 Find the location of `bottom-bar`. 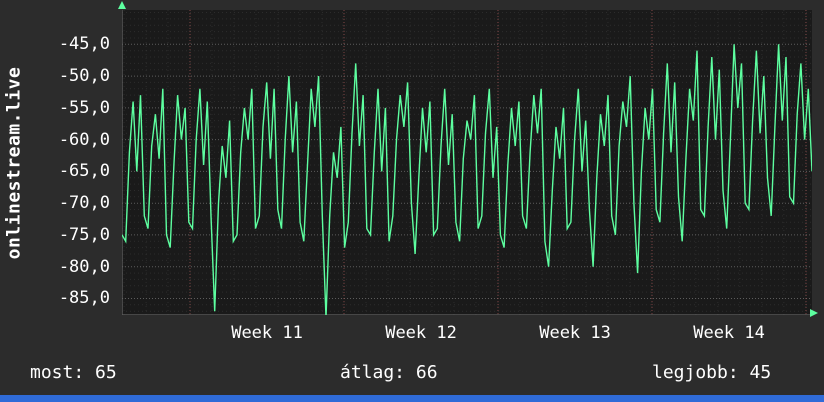

bottom-bar is located at coordinates (412, 398).